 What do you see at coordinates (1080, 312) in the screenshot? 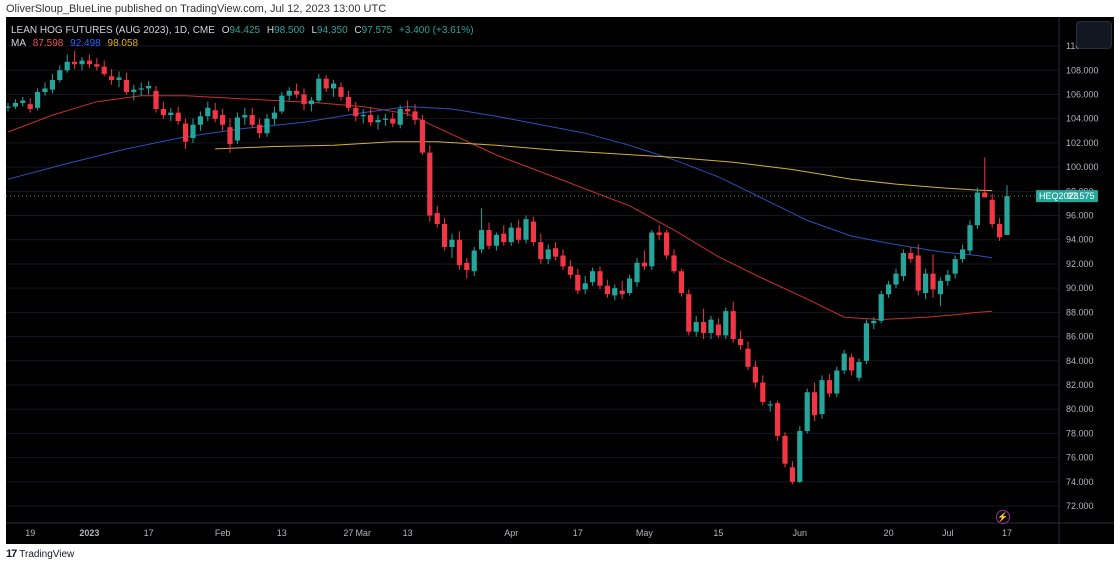
I see `y-tick-label: 88.000` at bounding box center [1080, 312].